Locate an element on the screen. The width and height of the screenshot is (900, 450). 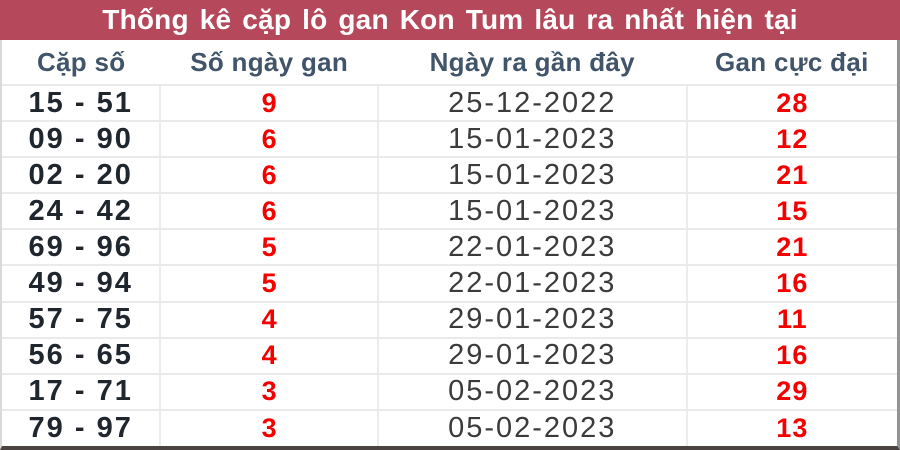
table-row: 15 - 51 9 25-12-2022 28 is located at coordinates (449, 104).